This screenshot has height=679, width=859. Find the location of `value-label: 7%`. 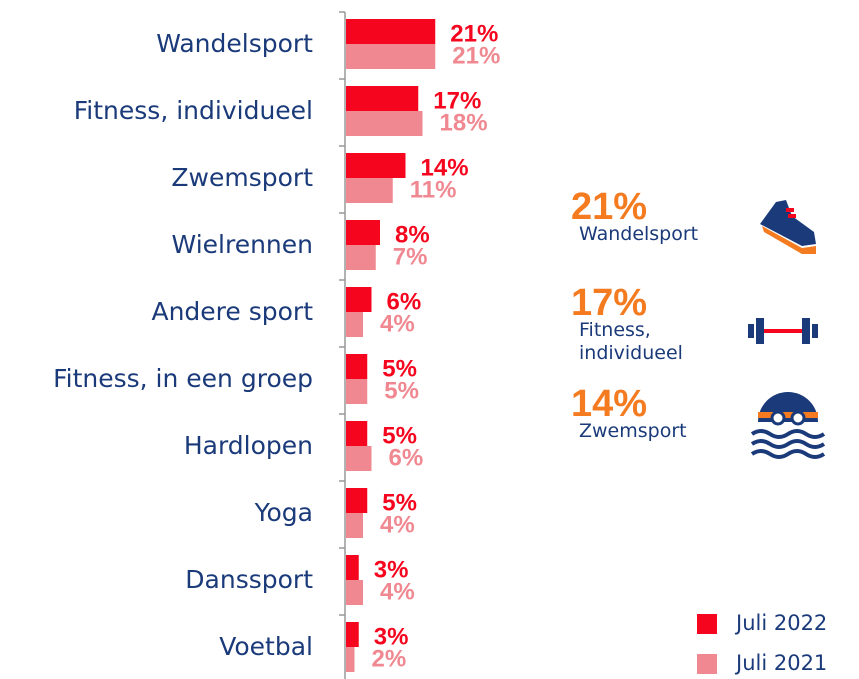

value-label: 7% is located at coordinates (410, 256).